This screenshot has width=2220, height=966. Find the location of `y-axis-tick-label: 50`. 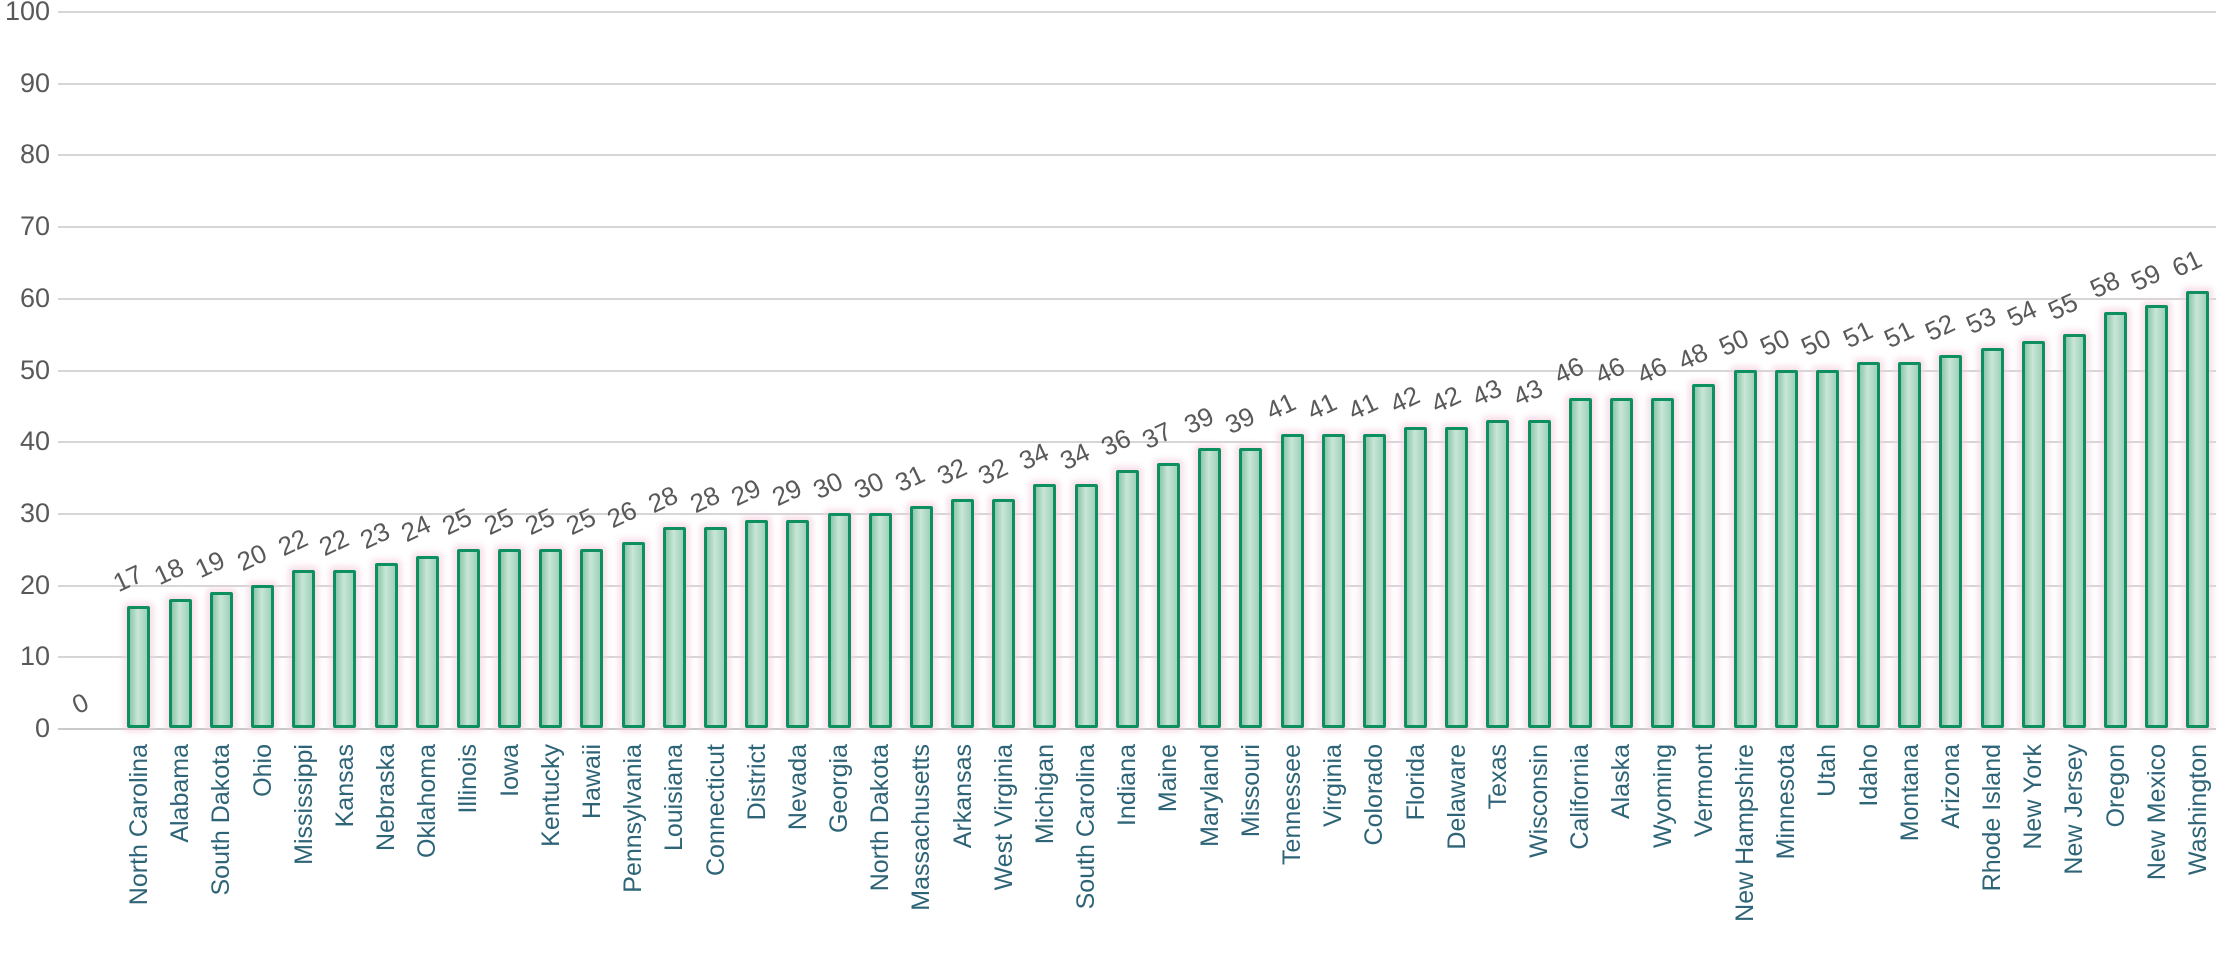

y-axis-tick-label: 50 is located at coordinates (34, 369).